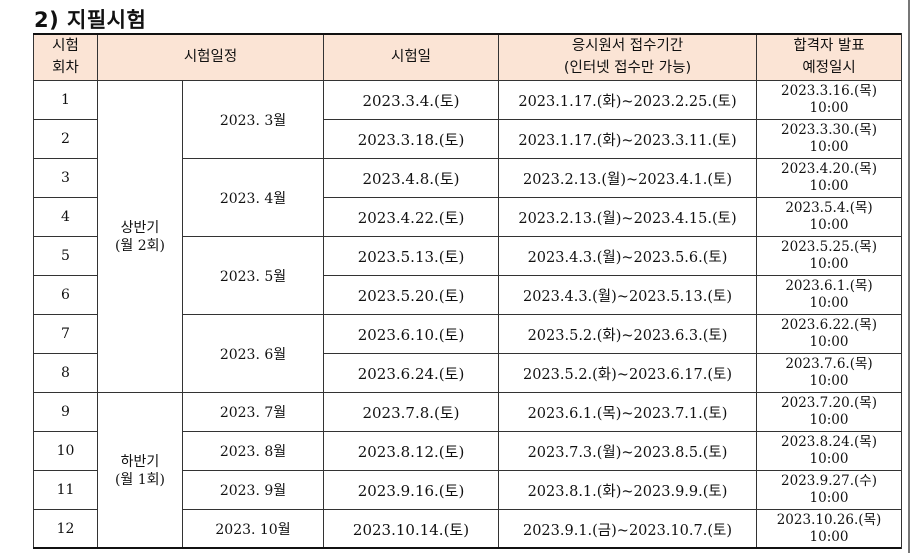  Describe the element at coordinates (467, 548) in the screenshot. I see `table-bottom-rule` at that location.